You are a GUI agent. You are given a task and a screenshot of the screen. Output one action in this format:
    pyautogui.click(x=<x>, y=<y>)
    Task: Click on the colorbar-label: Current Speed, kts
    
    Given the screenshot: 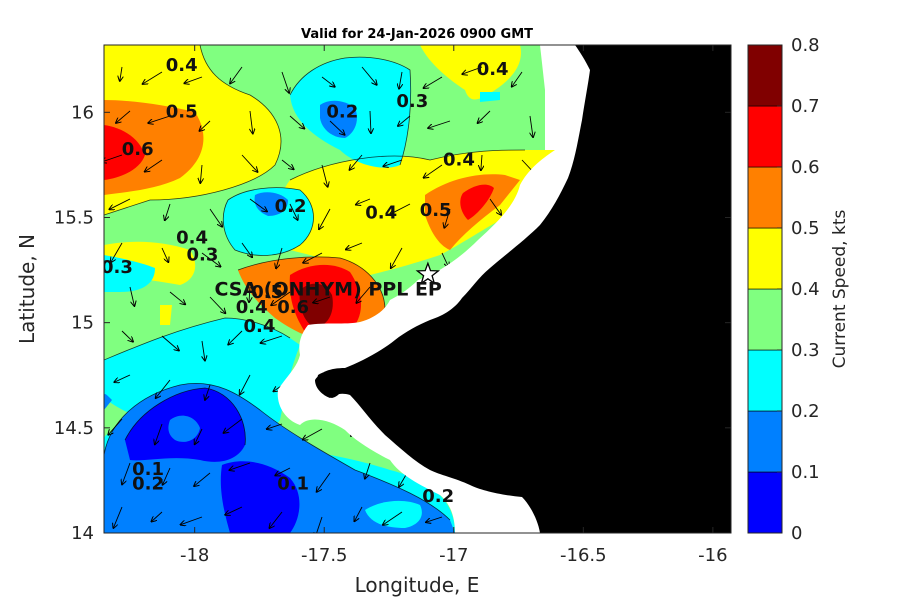 What is the action you would take?
    pyautogui.click(x=840, y=289)
    